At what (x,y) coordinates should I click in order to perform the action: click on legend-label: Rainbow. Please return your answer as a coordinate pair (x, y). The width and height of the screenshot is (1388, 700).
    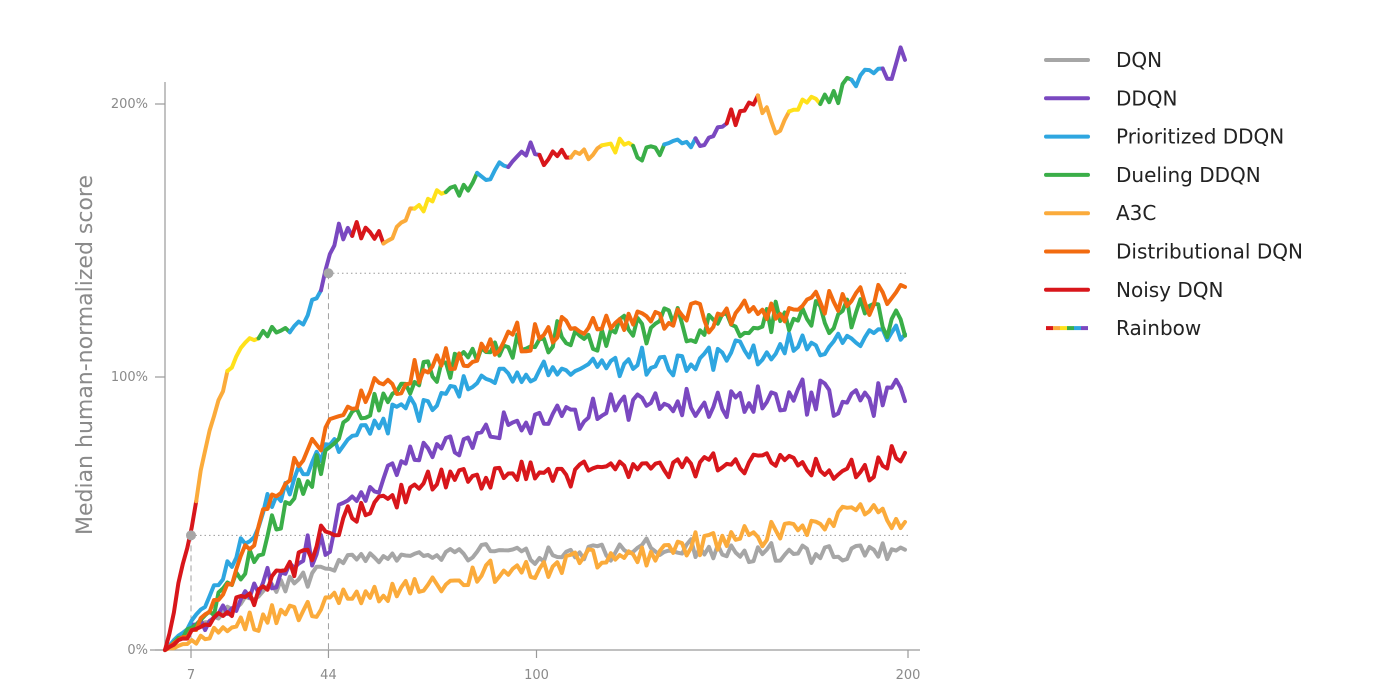
    Looking at the image, I should click on (1158, 328).